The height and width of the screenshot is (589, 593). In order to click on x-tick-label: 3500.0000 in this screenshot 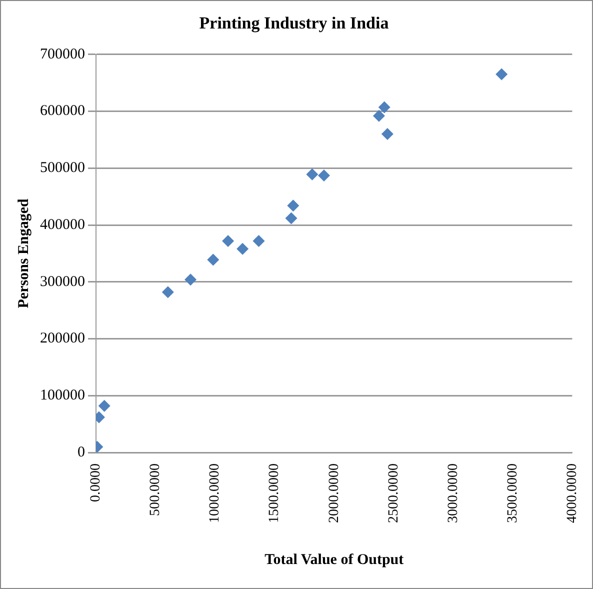, I will do `click(512, 493)`.